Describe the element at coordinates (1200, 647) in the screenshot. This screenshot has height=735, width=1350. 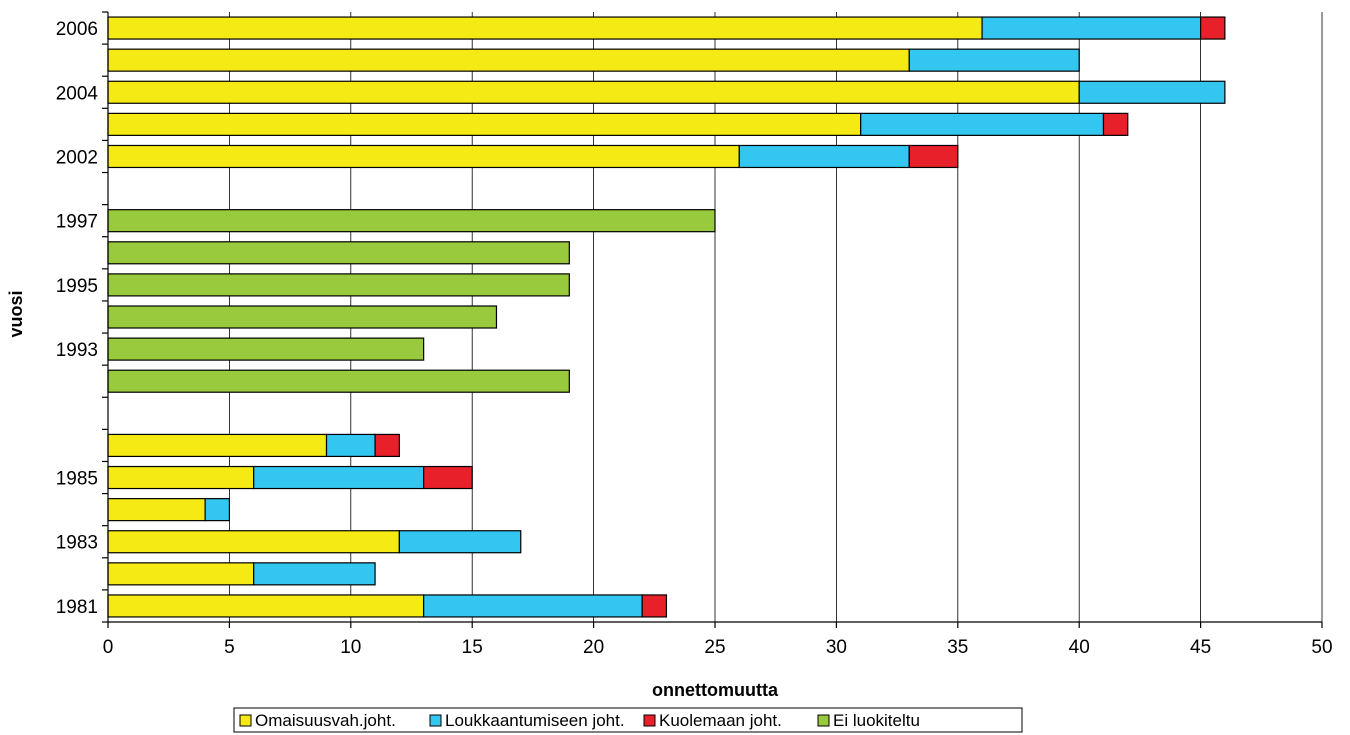
I see `x-tick-label: 45` at that location.